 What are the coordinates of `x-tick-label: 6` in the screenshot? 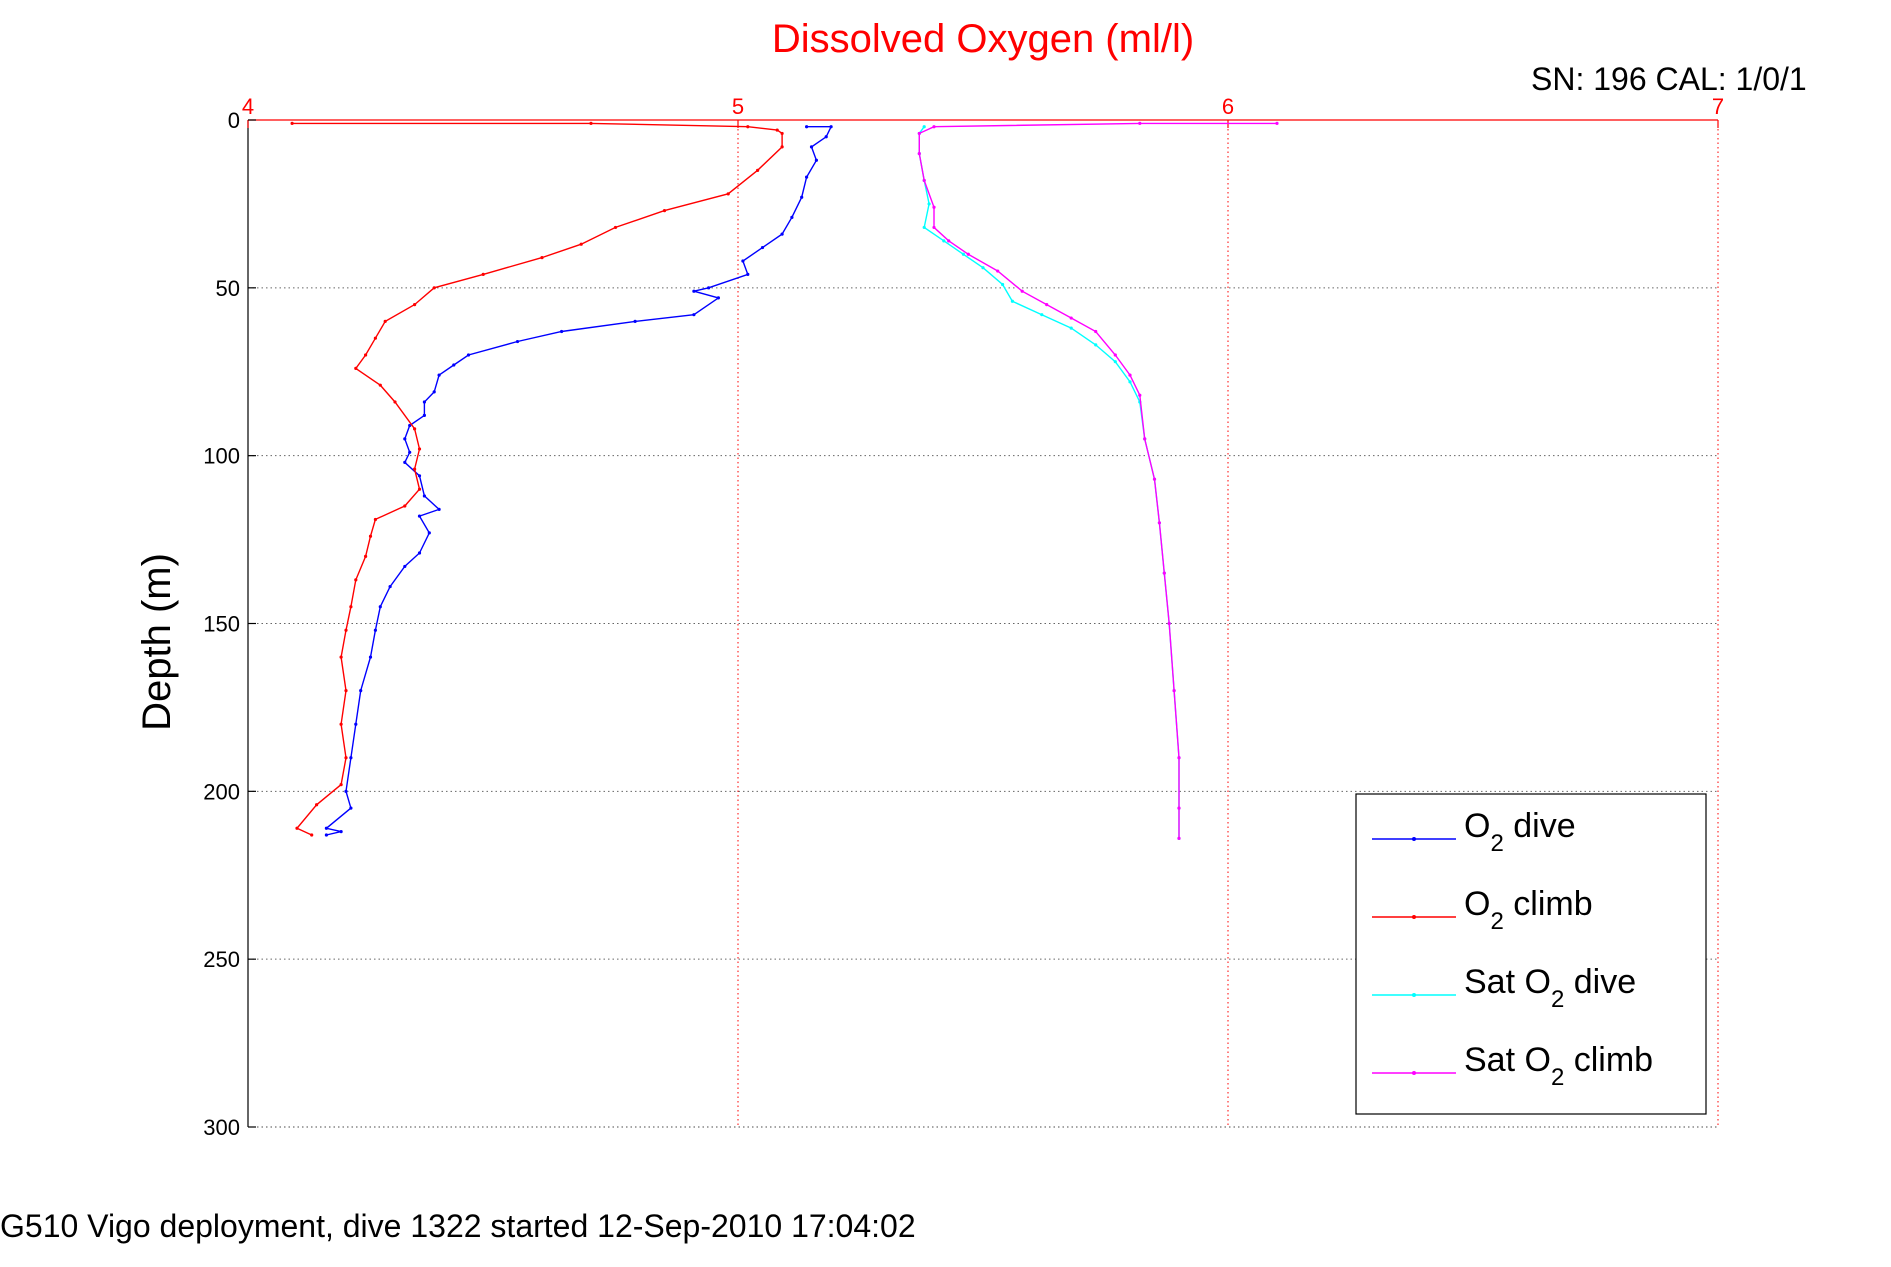 It's located at (1228, 106).